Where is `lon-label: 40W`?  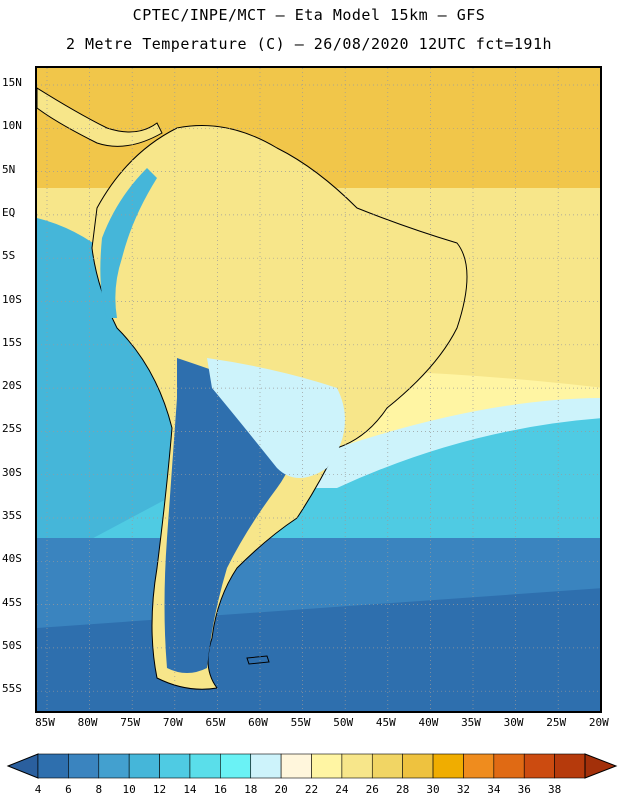 lon-label: 40W is located at coordinates (428, 722).